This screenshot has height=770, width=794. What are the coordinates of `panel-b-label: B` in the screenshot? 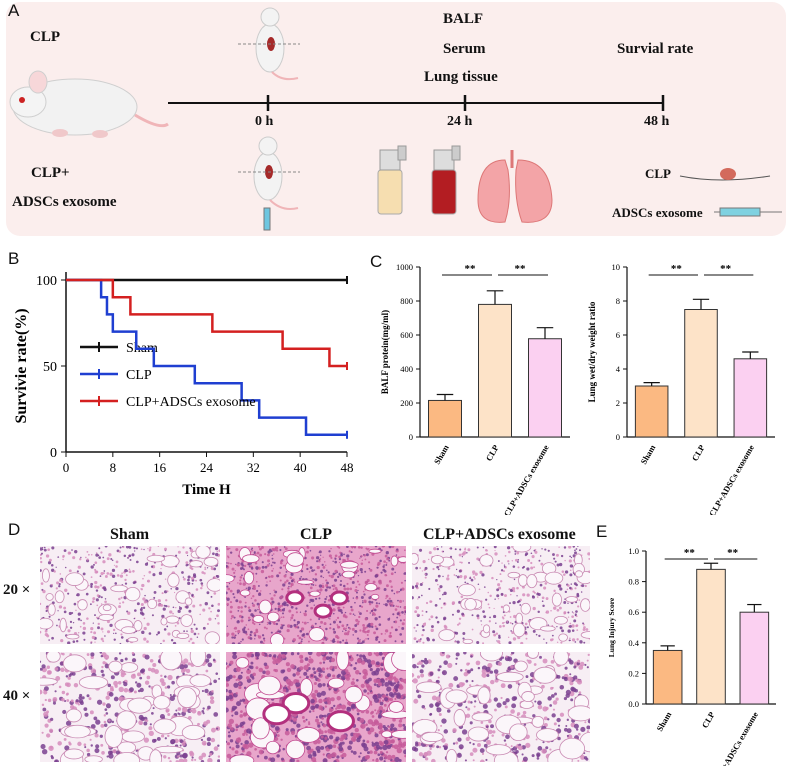 It's located at (14, 258).